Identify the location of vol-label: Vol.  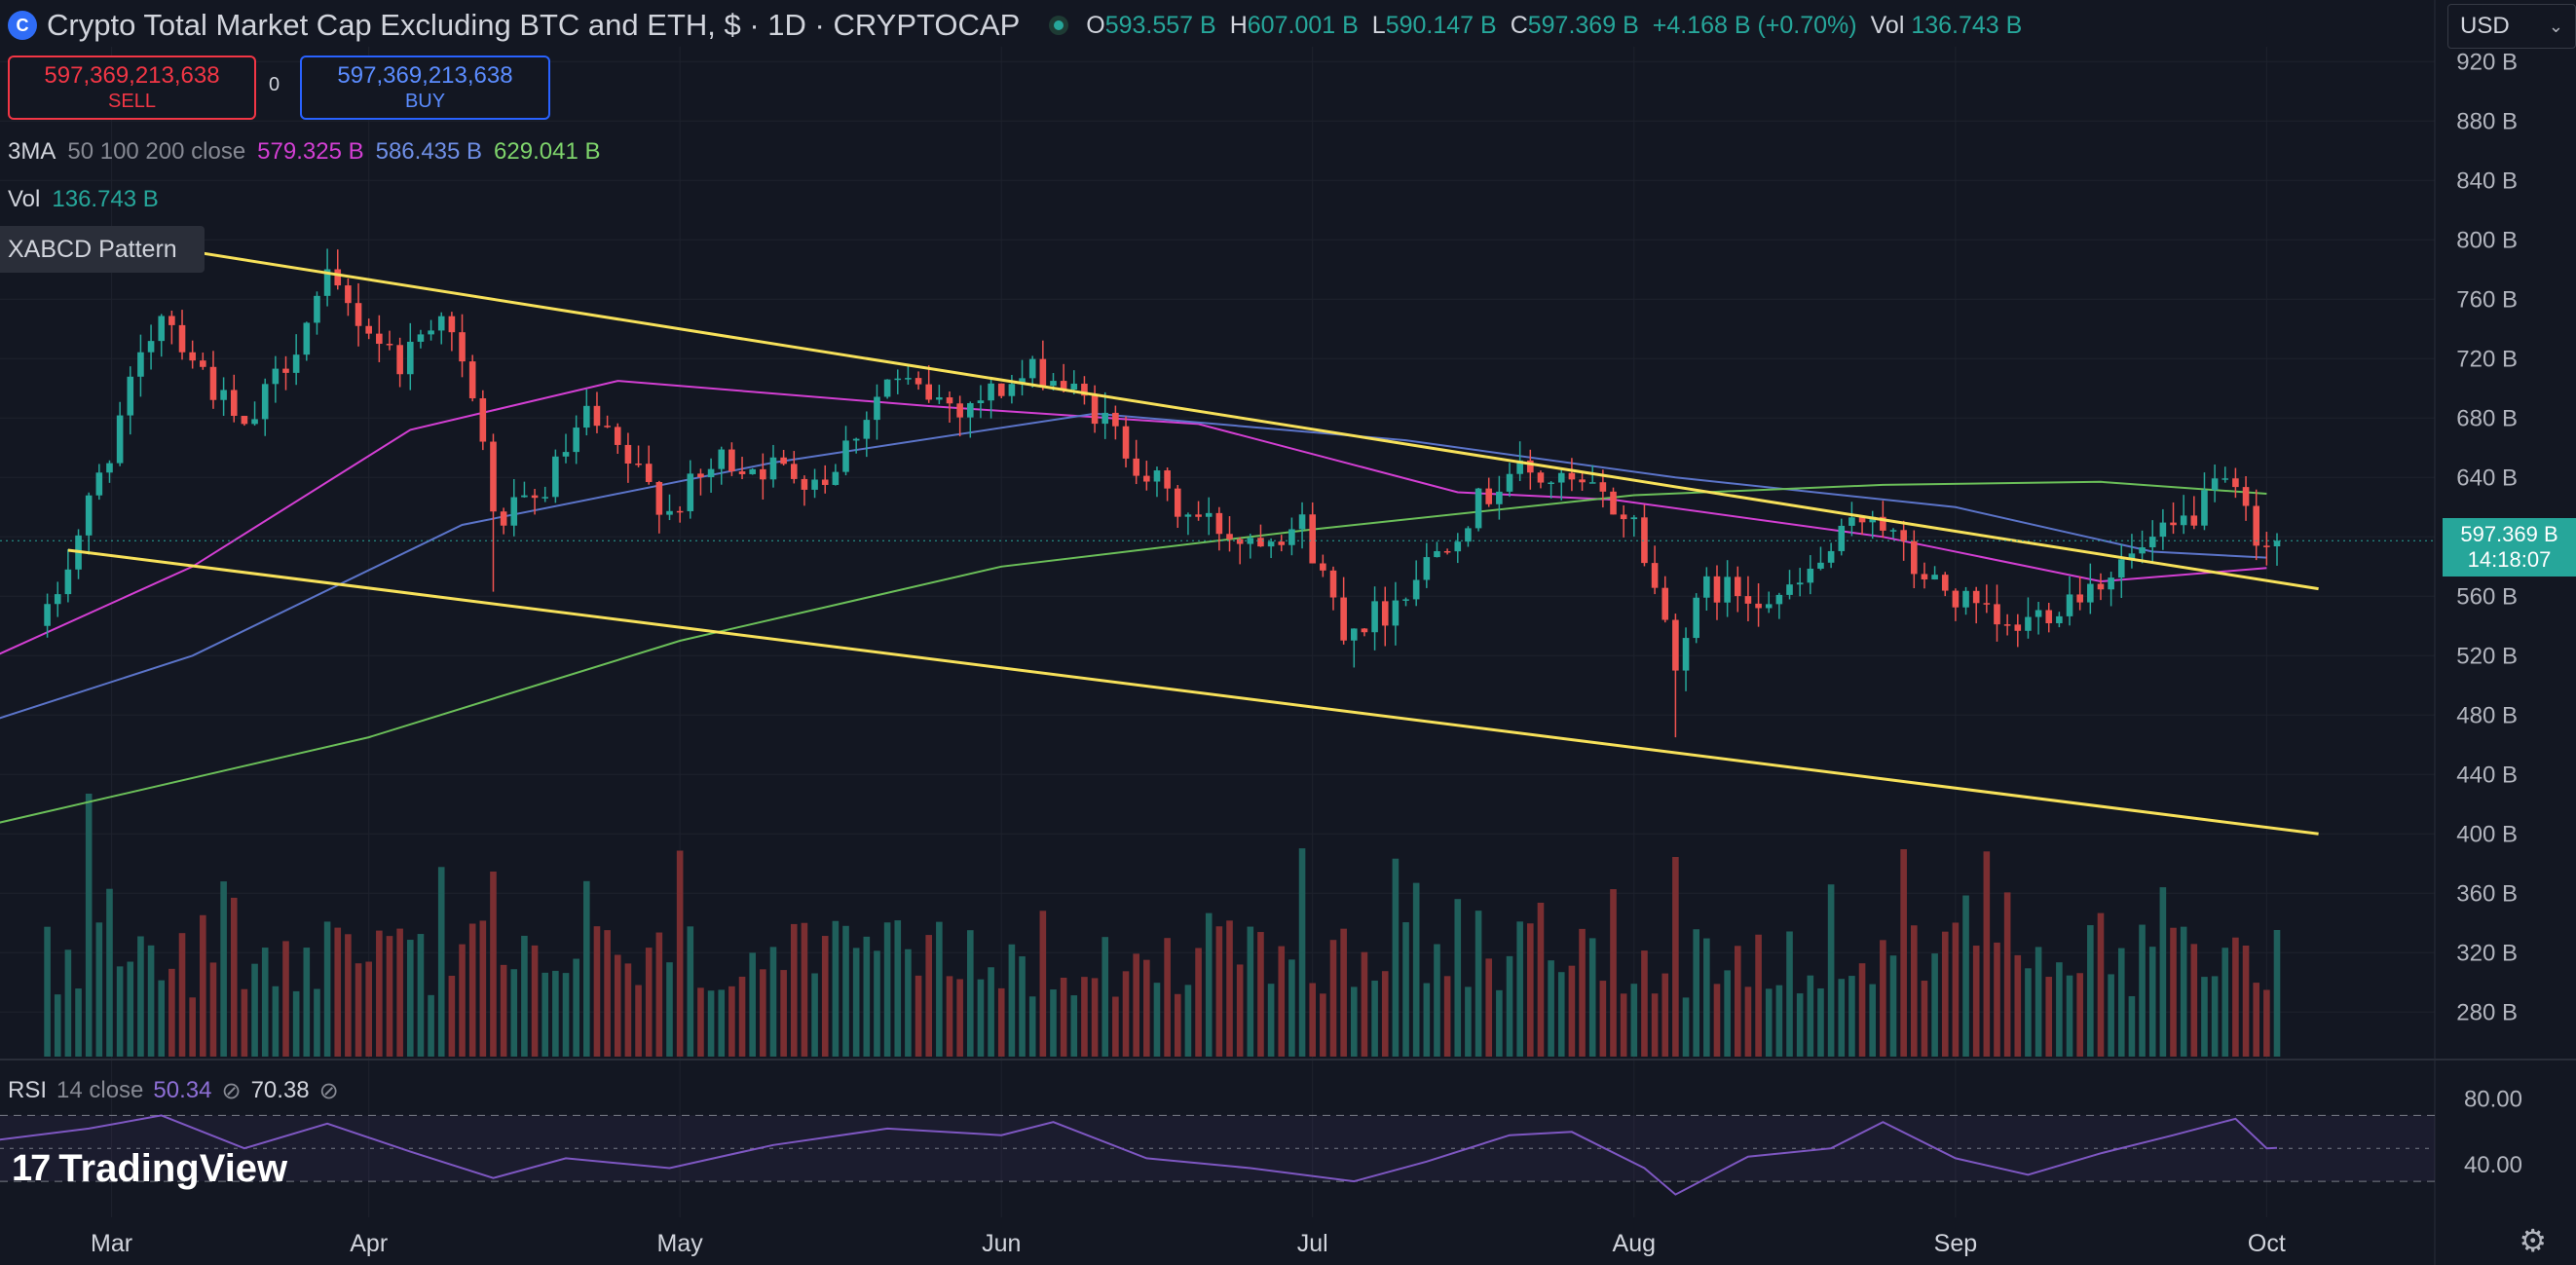
(24, 199).